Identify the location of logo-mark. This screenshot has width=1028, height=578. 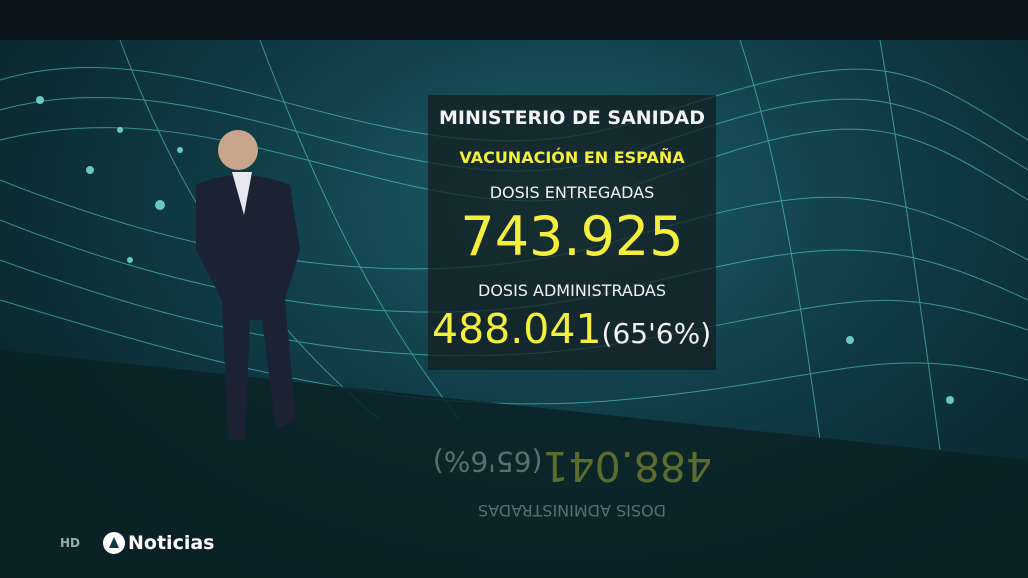
(114, 543).